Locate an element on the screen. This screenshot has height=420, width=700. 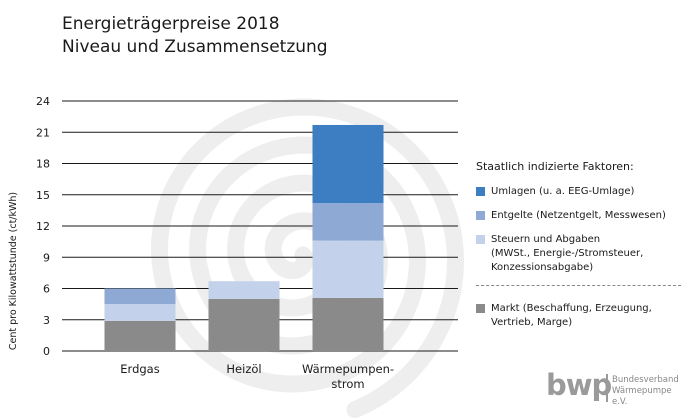
legend-heading: Staatlich indizierte Faktoren: is located at coordinates (555, 166).